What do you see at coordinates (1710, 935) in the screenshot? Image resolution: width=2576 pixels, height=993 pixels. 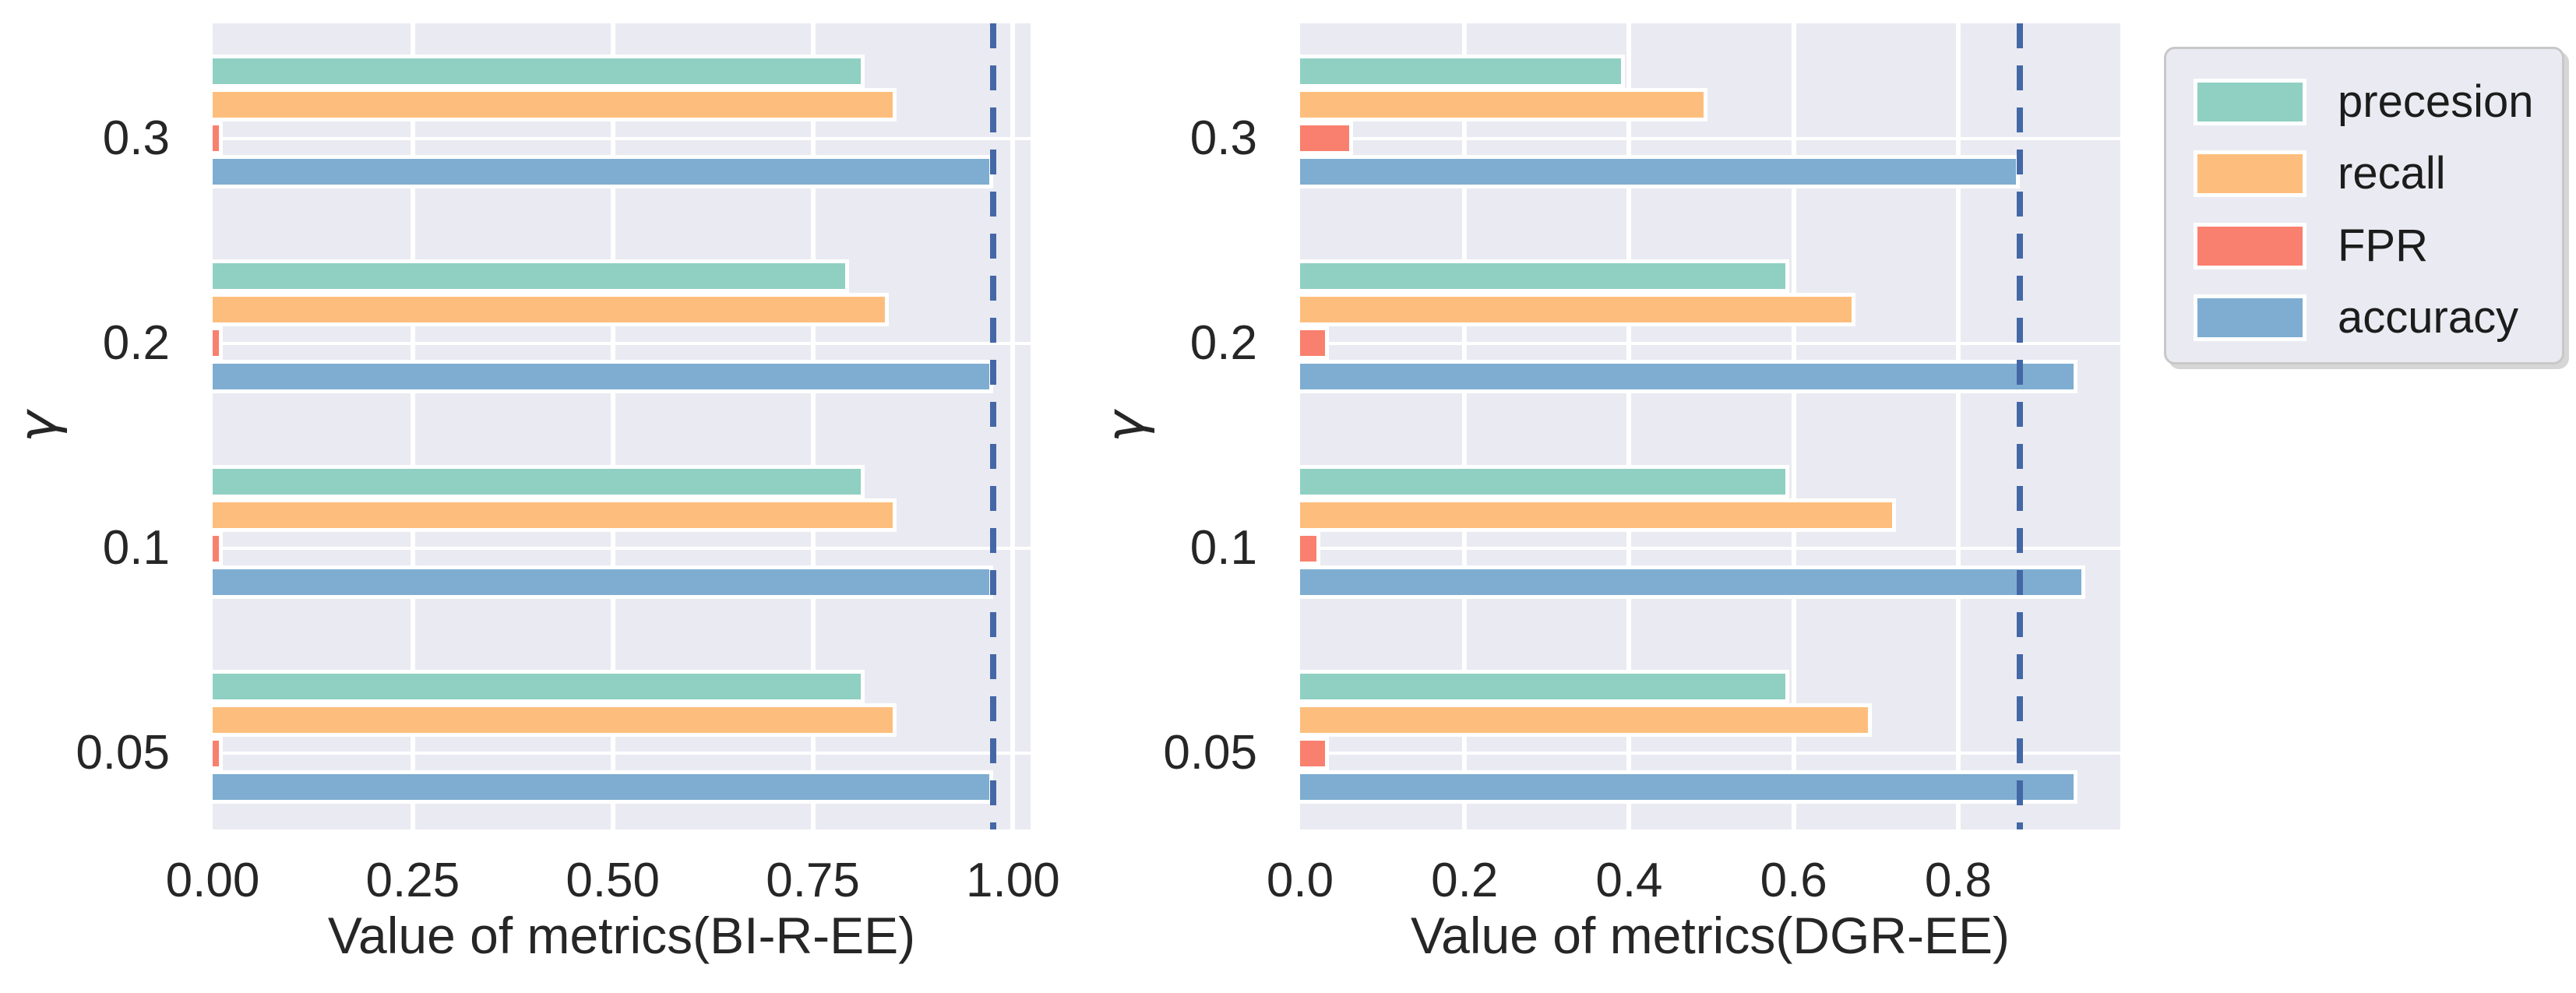 I see `x-axis-label-dgr-ee: Value of metrics(DGR-EE)` at bounding box center [1710, 935].